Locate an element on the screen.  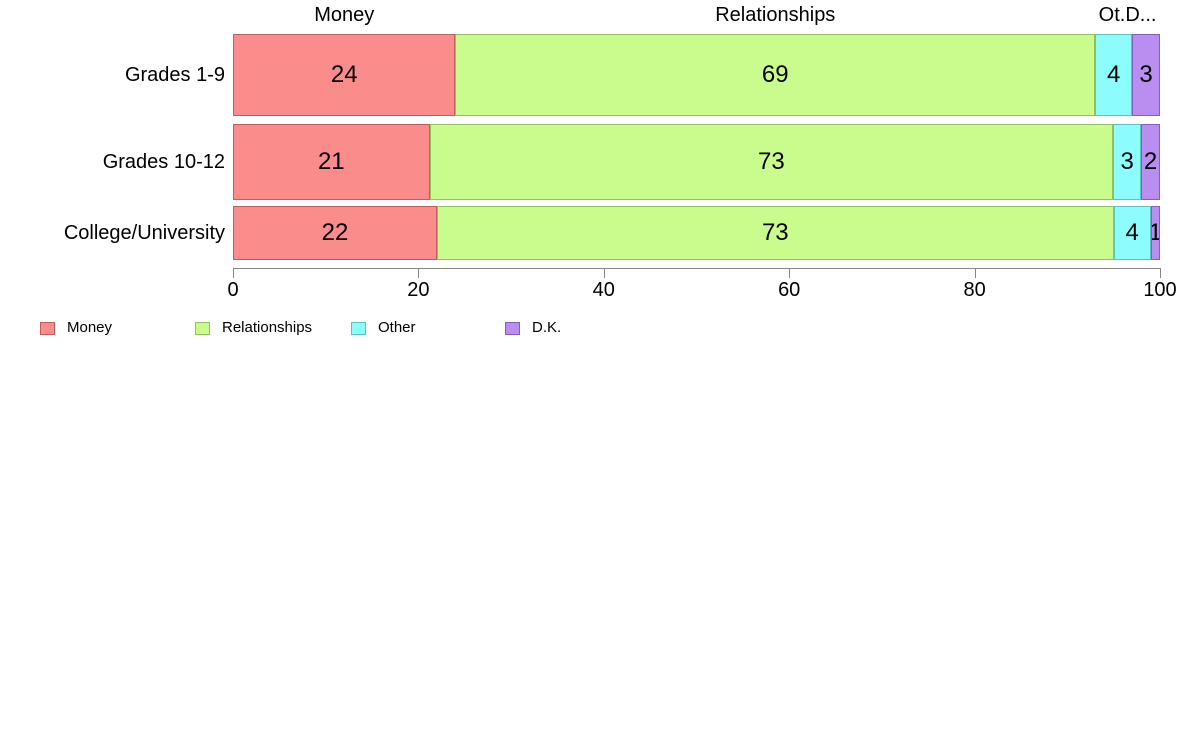
bar-value-label: 1 is located at coordinates (1155, 233).